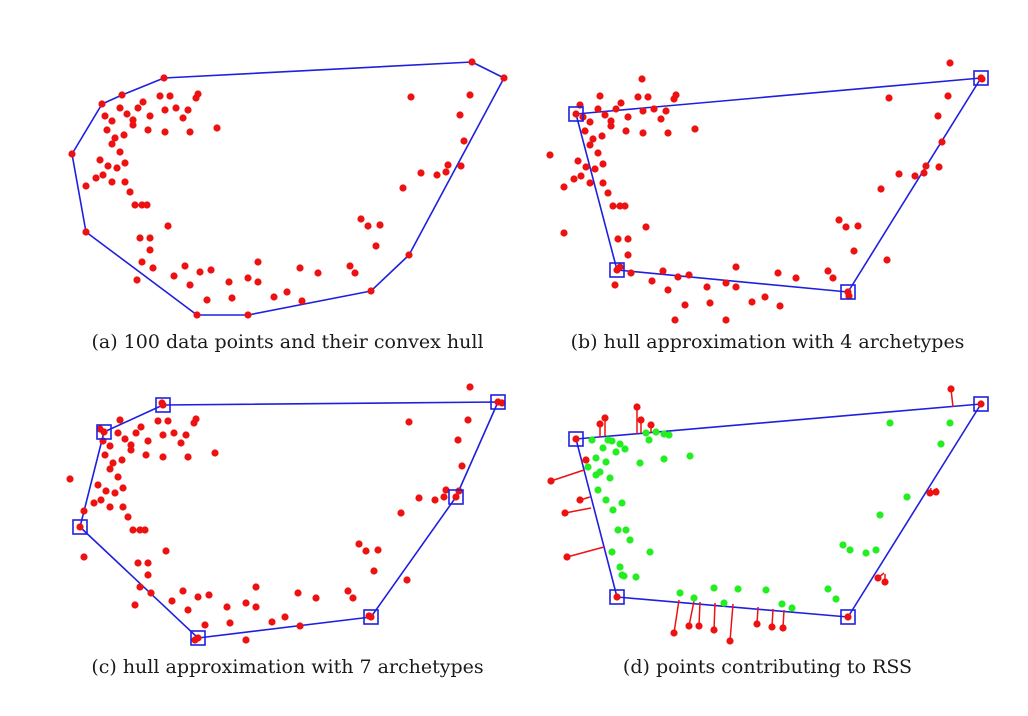 The height and width of the screenshot is (716, 1028). I want to click on four-archetype-hull-outline, so click(778, 510).